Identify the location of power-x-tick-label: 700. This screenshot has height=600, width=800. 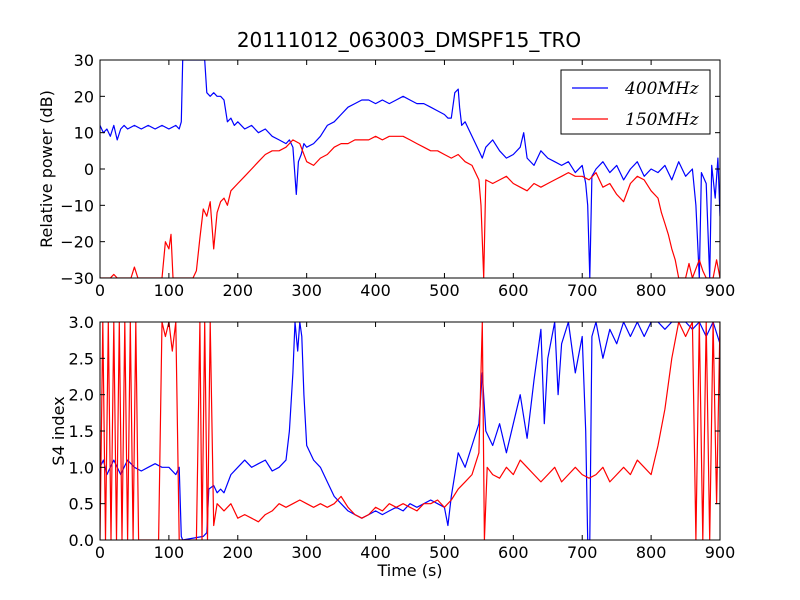
(582, 290).